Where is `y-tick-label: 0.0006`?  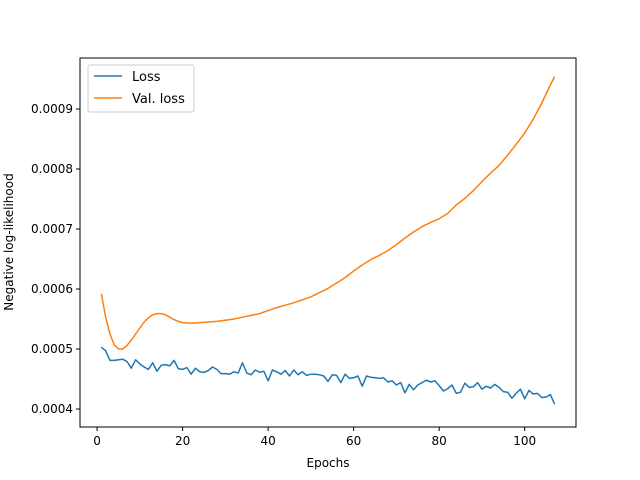 y-tick-label: 0.0006 is located at coordinates (52, 289).